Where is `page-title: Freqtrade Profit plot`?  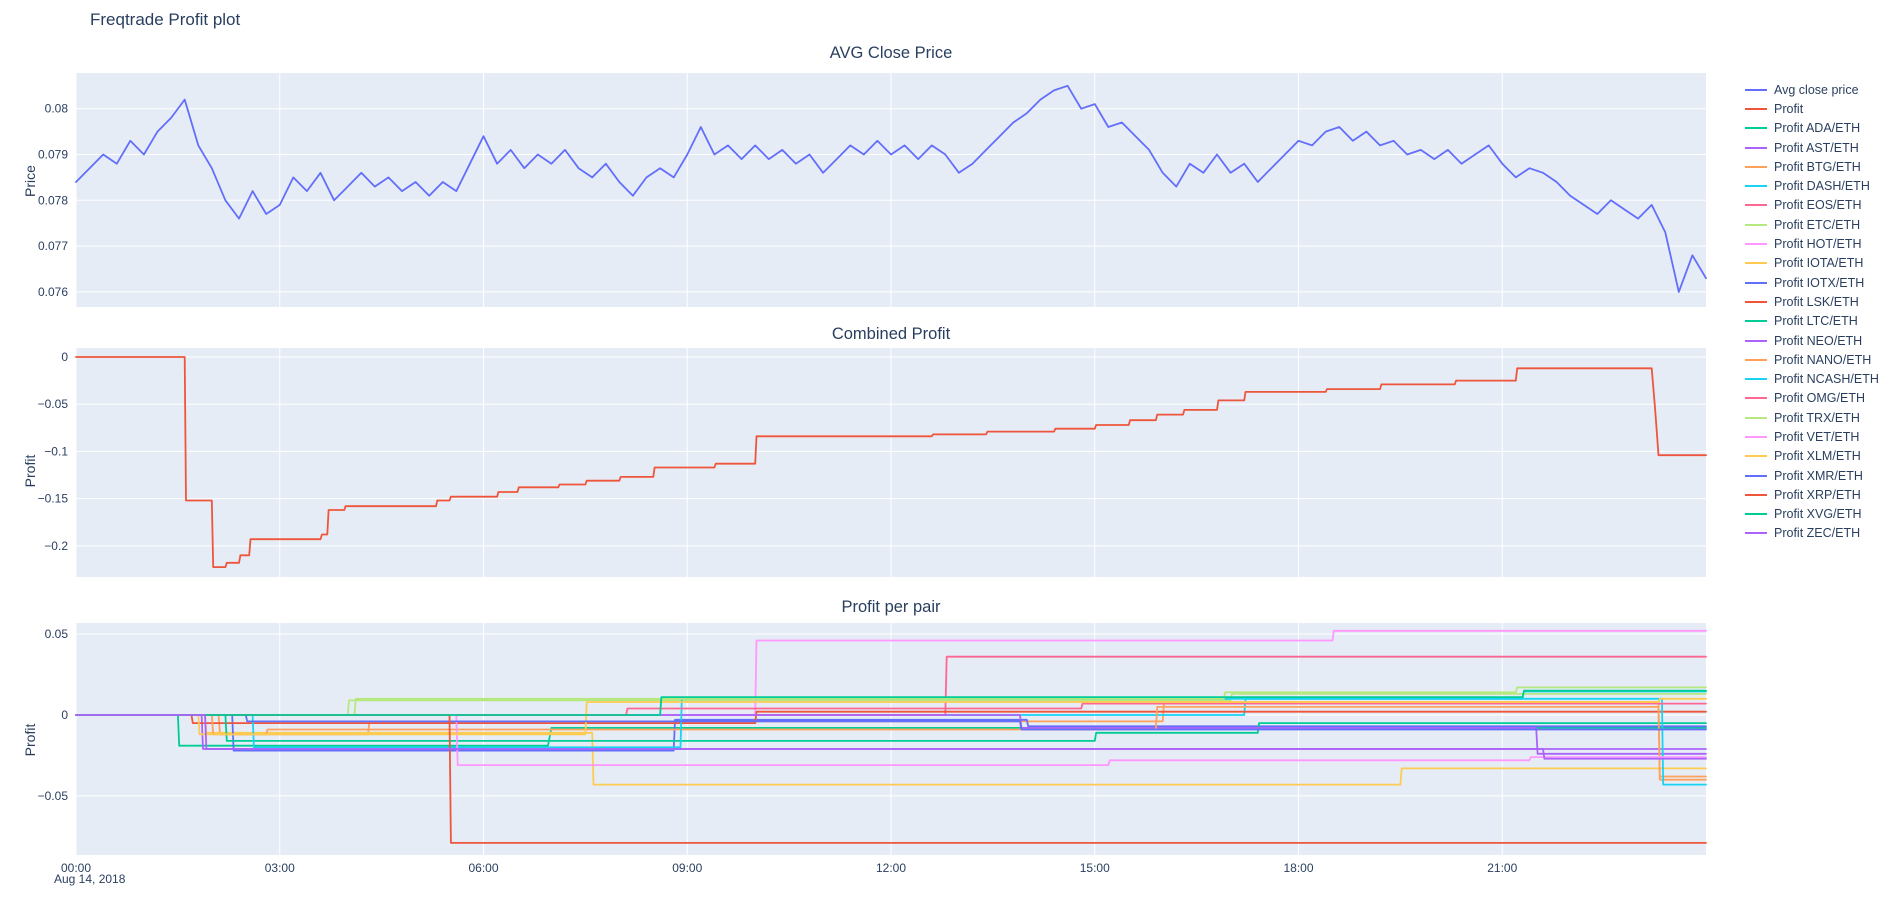 page-title: Freqtrade Profit plot is located at coordinates (165, 19).